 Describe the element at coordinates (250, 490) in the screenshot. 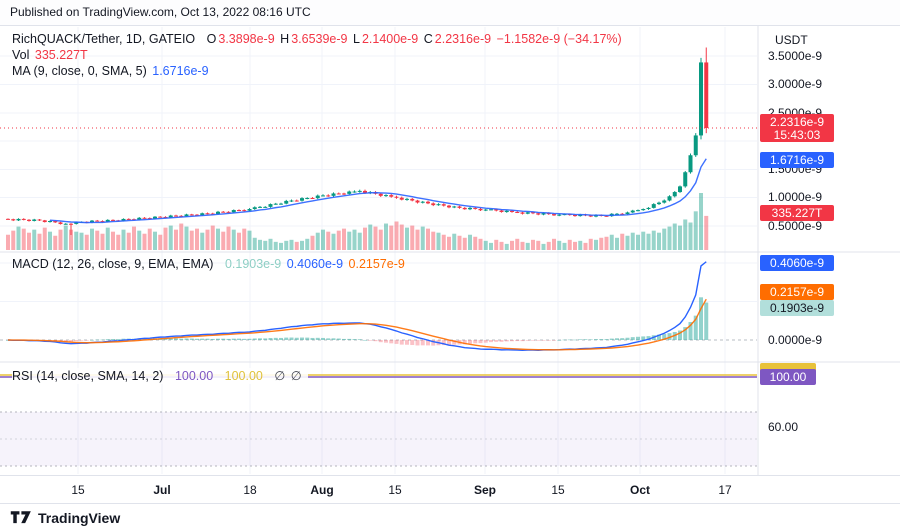

I see `x-tick-18: 18` at that location.